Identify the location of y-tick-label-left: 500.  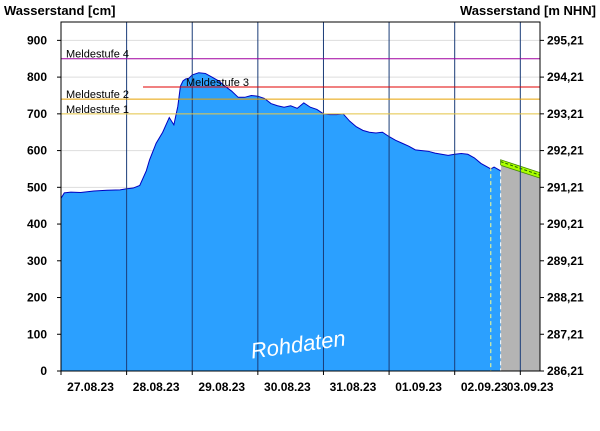
(37, 187).